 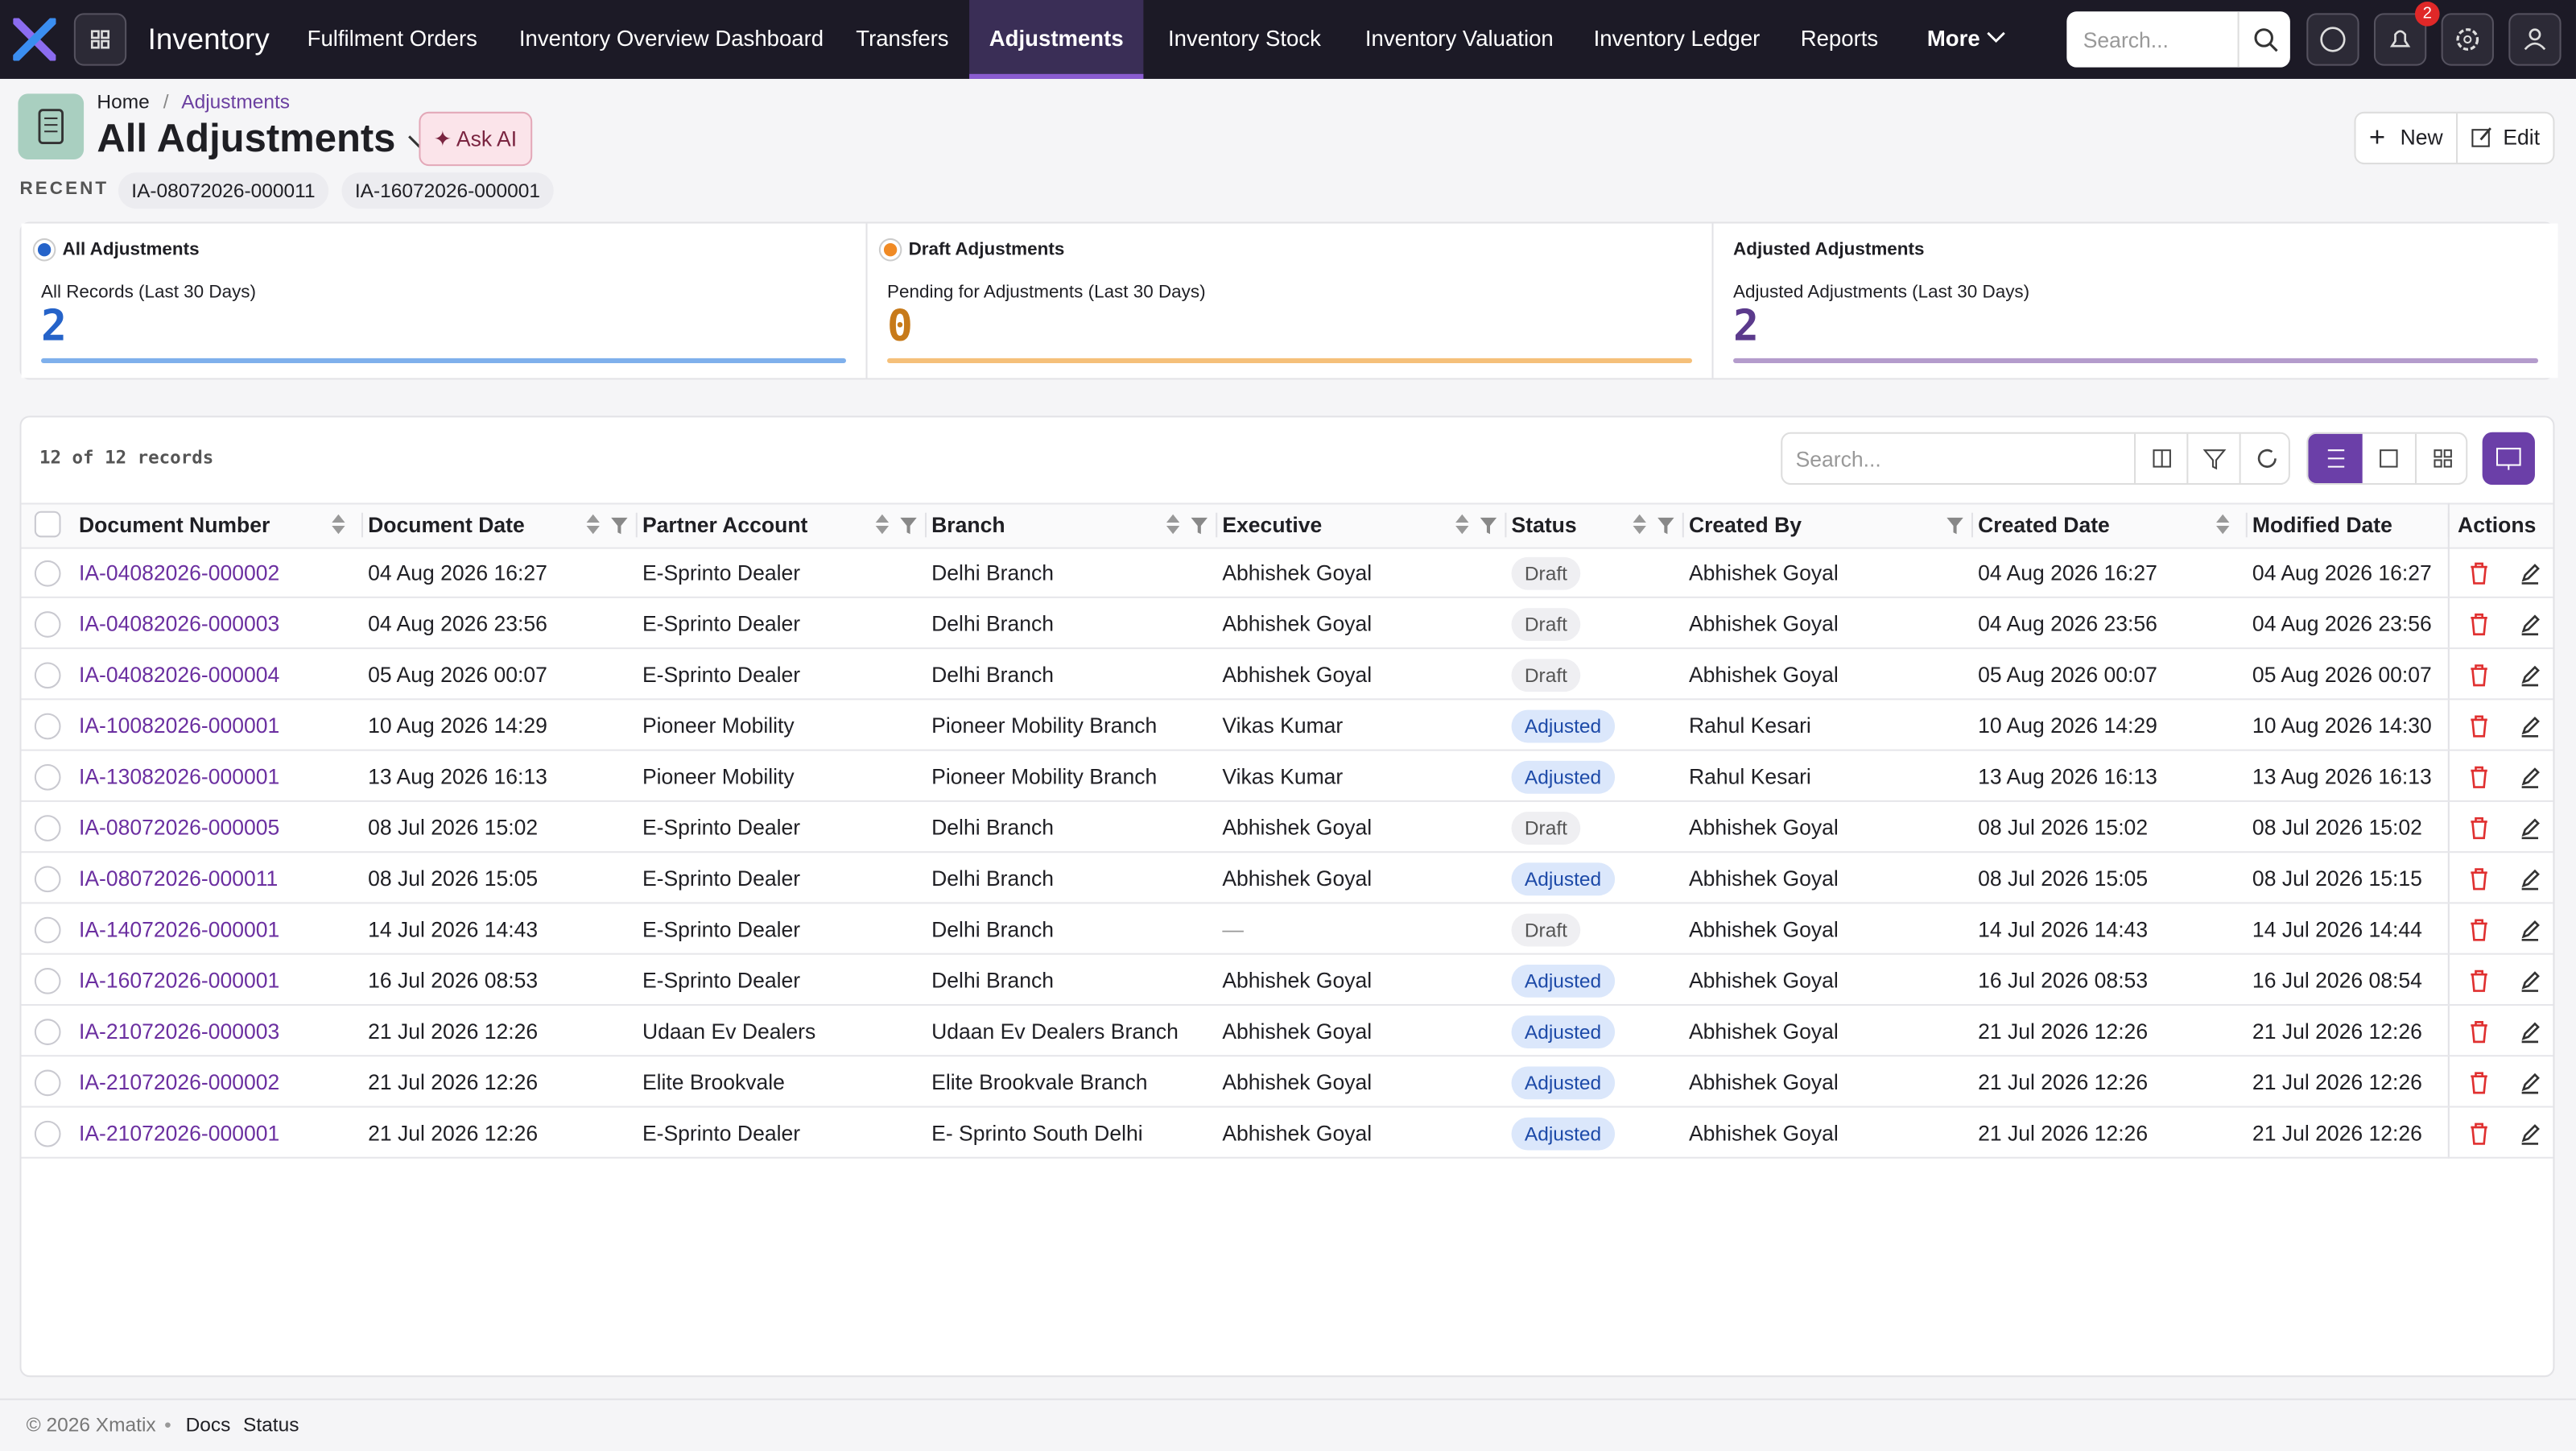 I want to click on document-link: IA-08072026-000005, so click(x=179, y=827).